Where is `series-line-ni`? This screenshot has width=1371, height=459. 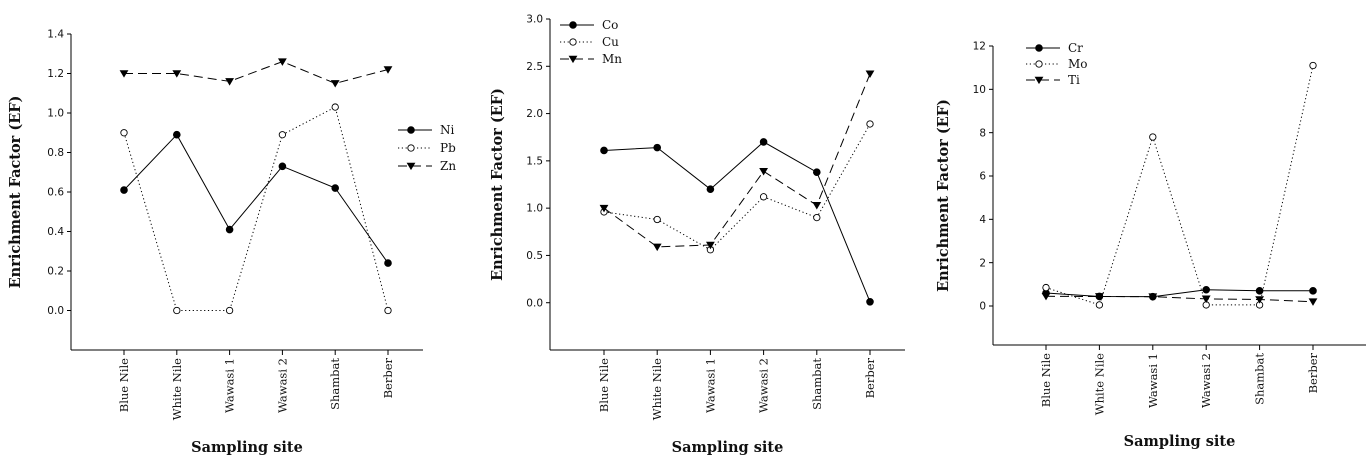
series-line-ni is located at coordinates (256, 198).